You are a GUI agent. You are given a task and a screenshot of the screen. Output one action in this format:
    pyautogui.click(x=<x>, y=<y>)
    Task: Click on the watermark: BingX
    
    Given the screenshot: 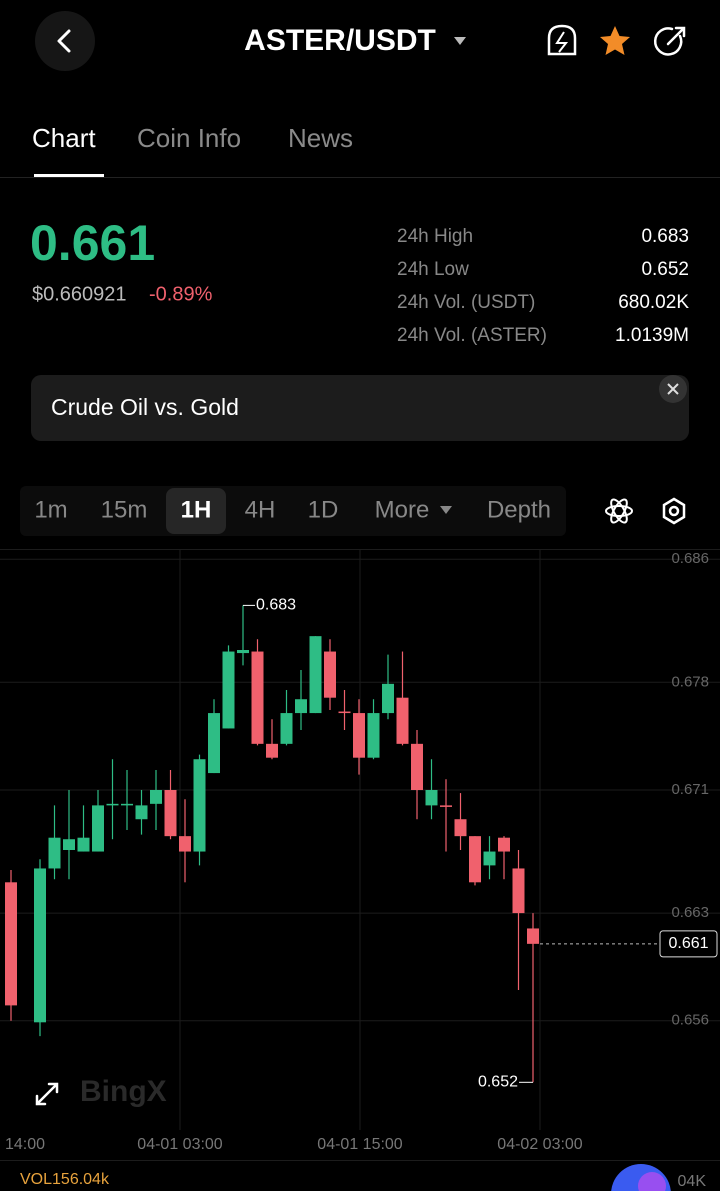 What is the action you would take?
    pyautogui.click(x=123, y=1091)
    